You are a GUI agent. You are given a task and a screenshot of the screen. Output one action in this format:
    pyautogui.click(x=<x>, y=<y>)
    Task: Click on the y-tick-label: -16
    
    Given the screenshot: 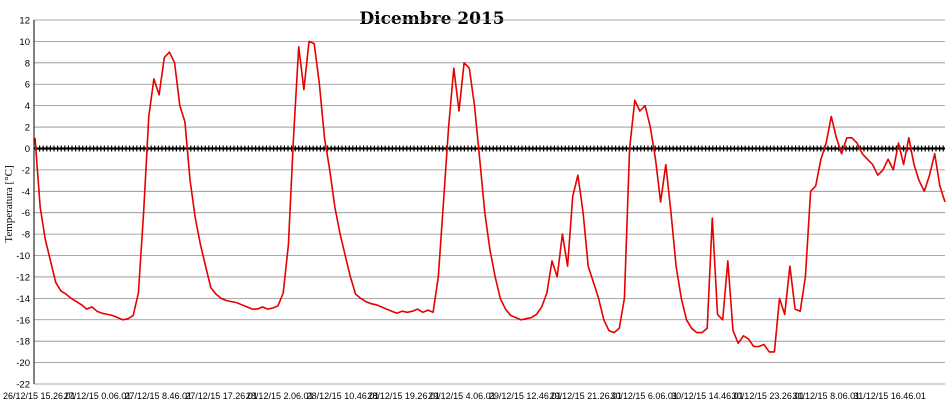 What is the action you would take?
    pyautogui.click(x=23, y=320)
    